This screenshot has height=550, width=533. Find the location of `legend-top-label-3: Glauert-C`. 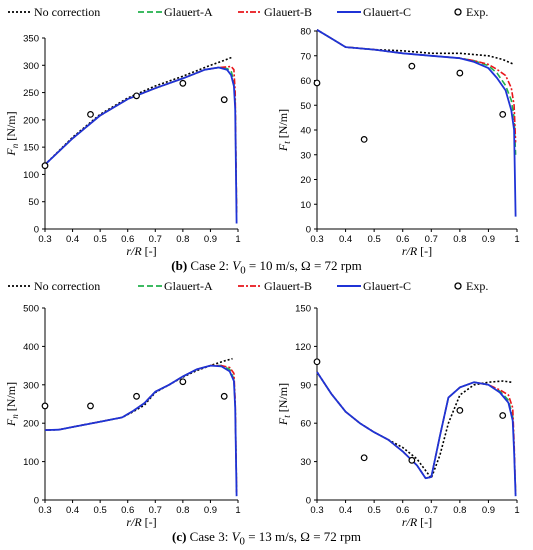

legend-top-label-3: Glauert-C is located at coordinates (387, 11).